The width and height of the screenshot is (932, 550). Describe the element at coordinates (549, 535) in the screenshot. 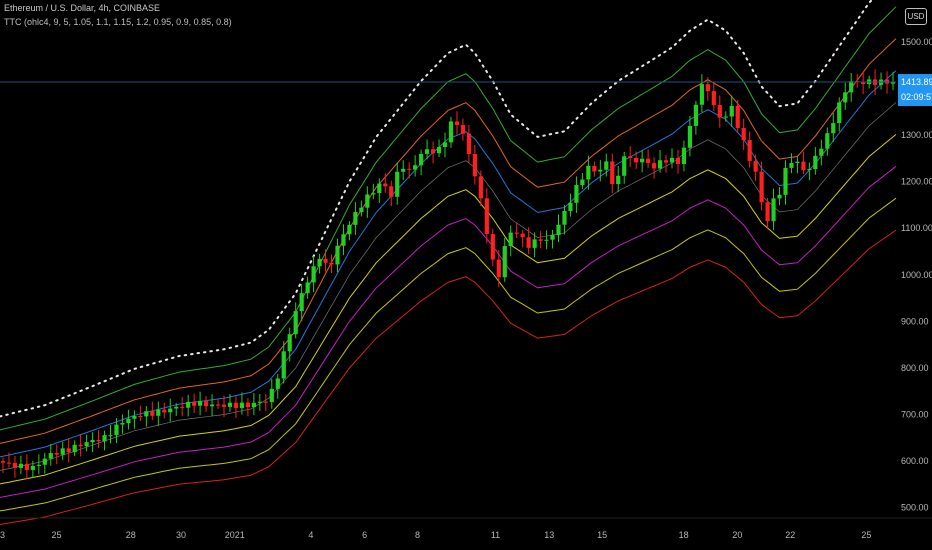

I see `x-tick-label: 13` at that location.